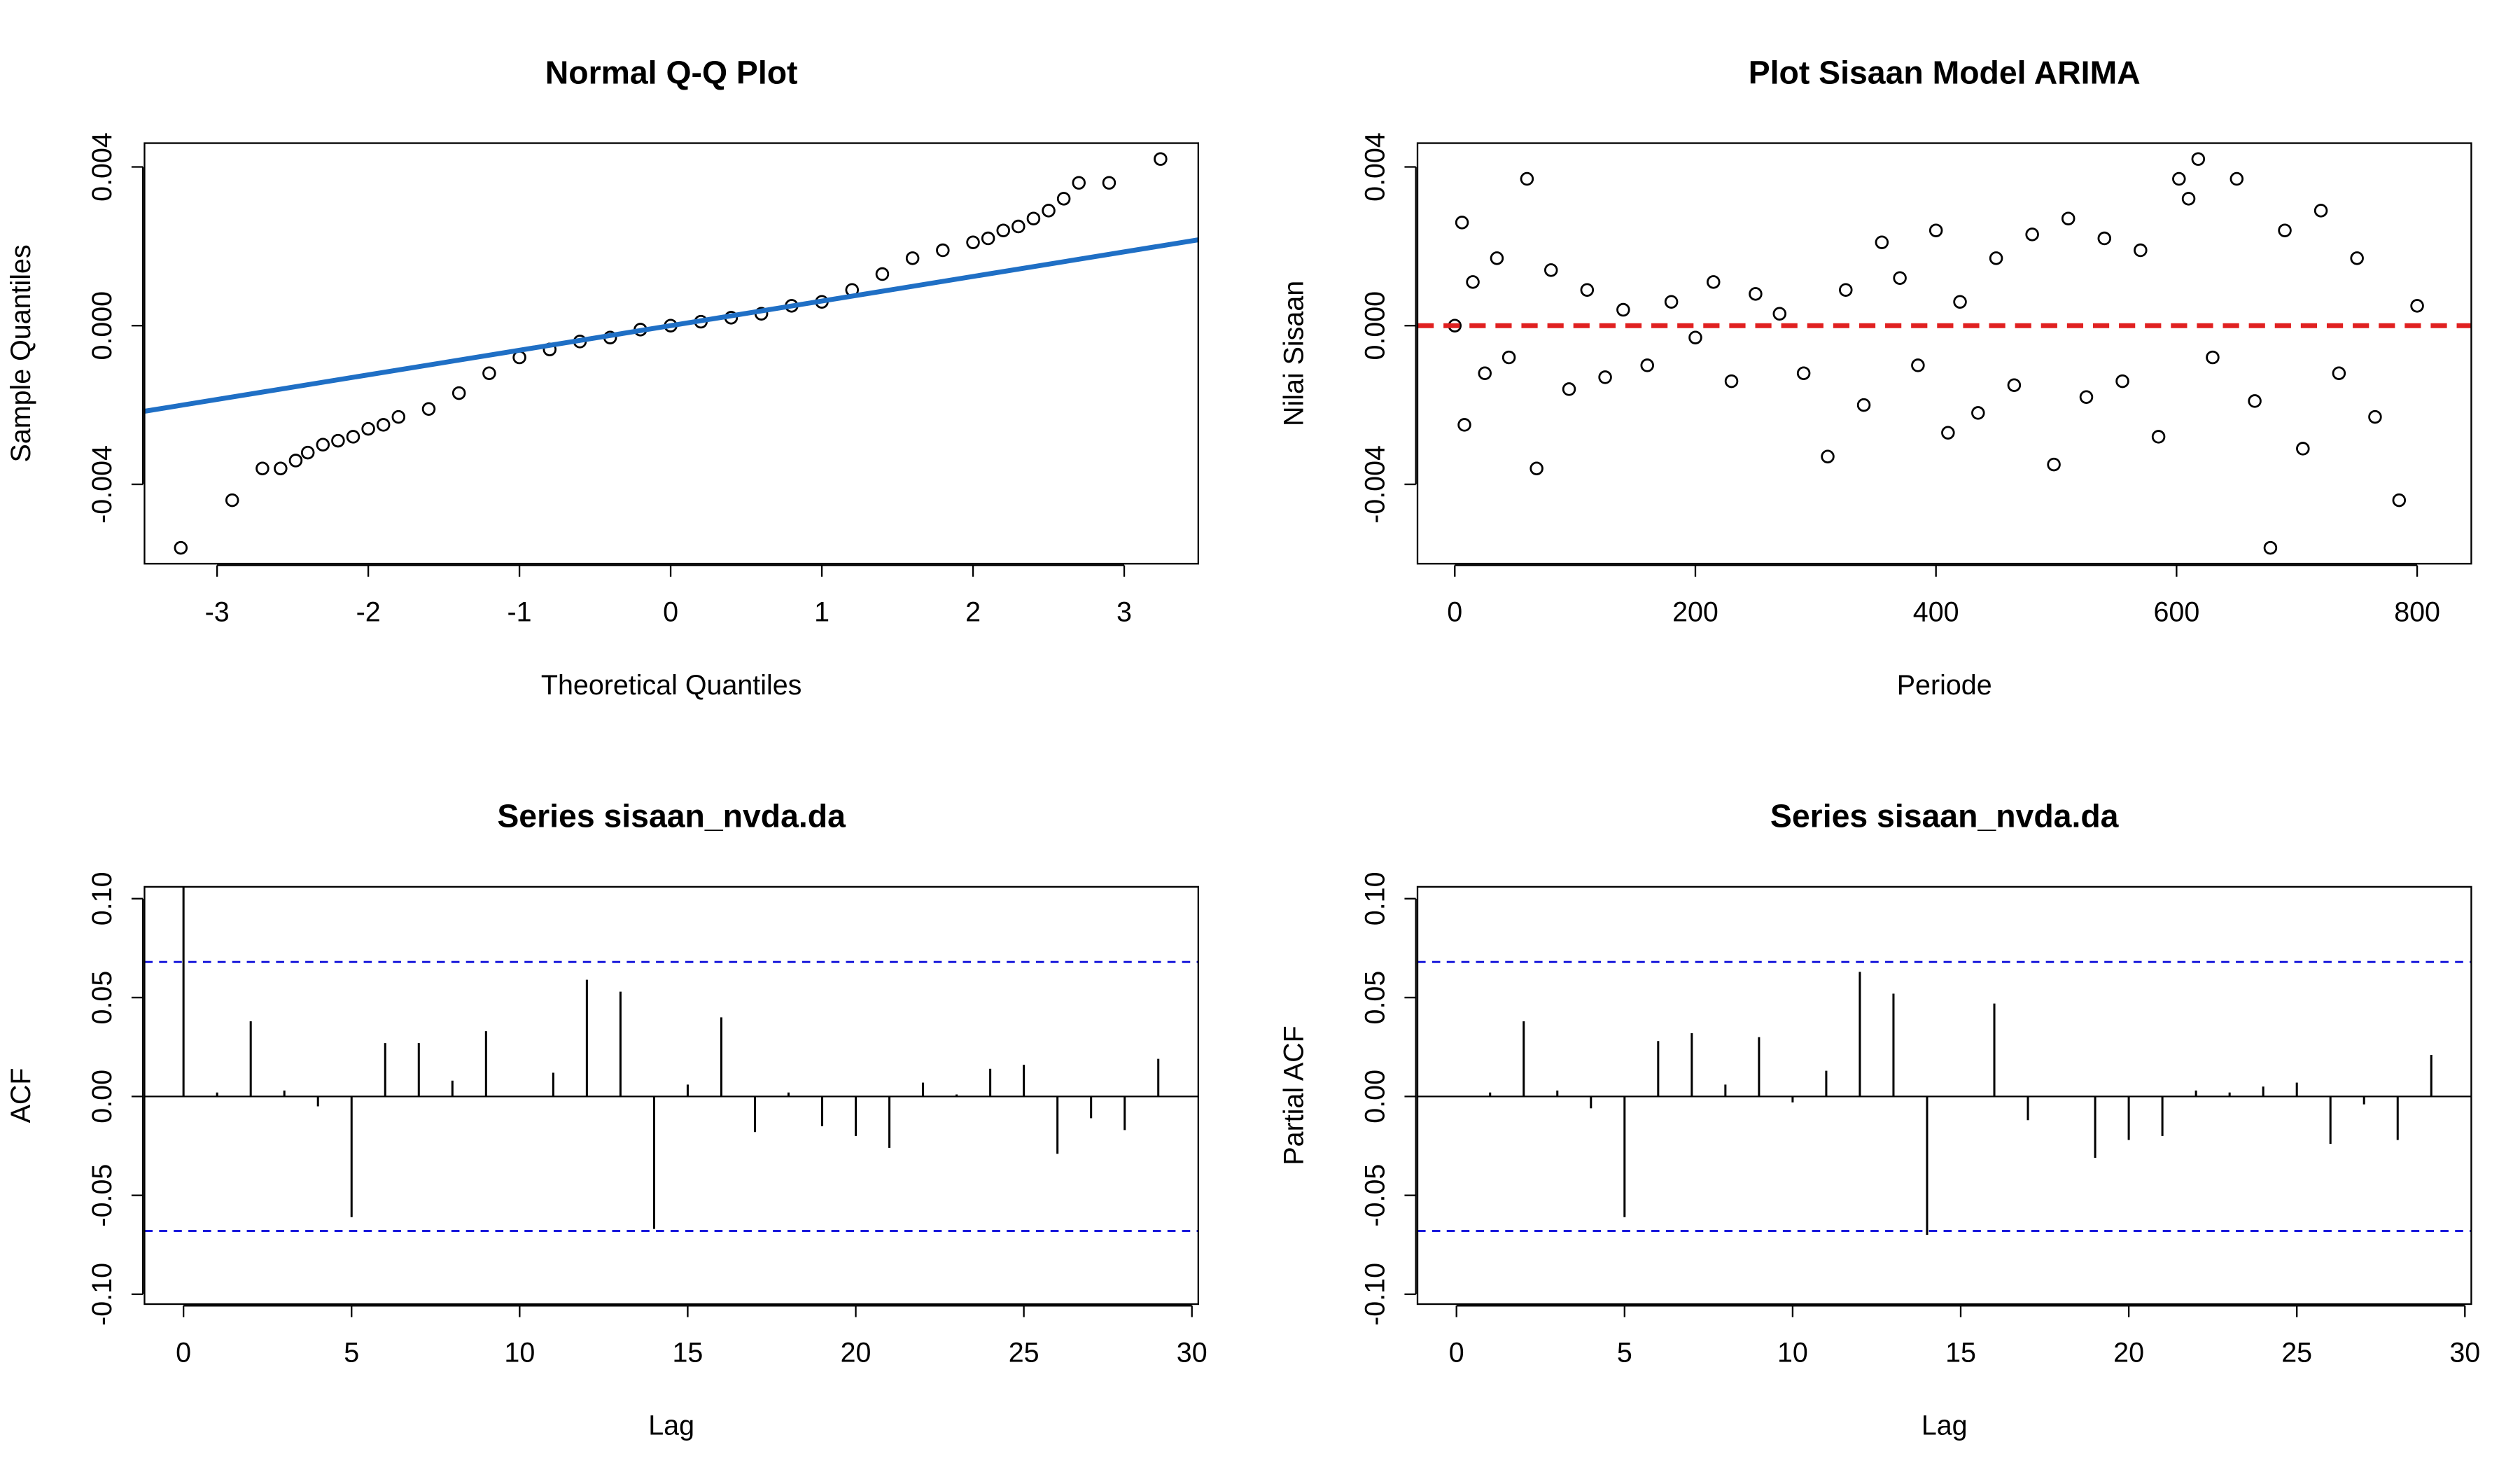 The width and height of the screenshot is (2520, 1470). What do you see at coordinates (21, 353) in the screenshot?
I see `y-axis-label: Sample Quantiles` at bounding box center [21, 353].